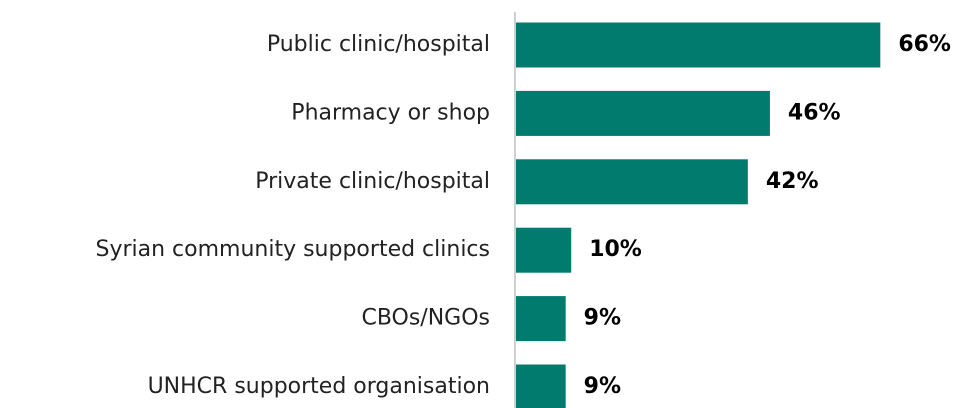  What do you see at coordinates (390, 112) in the screenshot?
I see `category-label: Pharmacy or shop` at bounding box center [390, 112].